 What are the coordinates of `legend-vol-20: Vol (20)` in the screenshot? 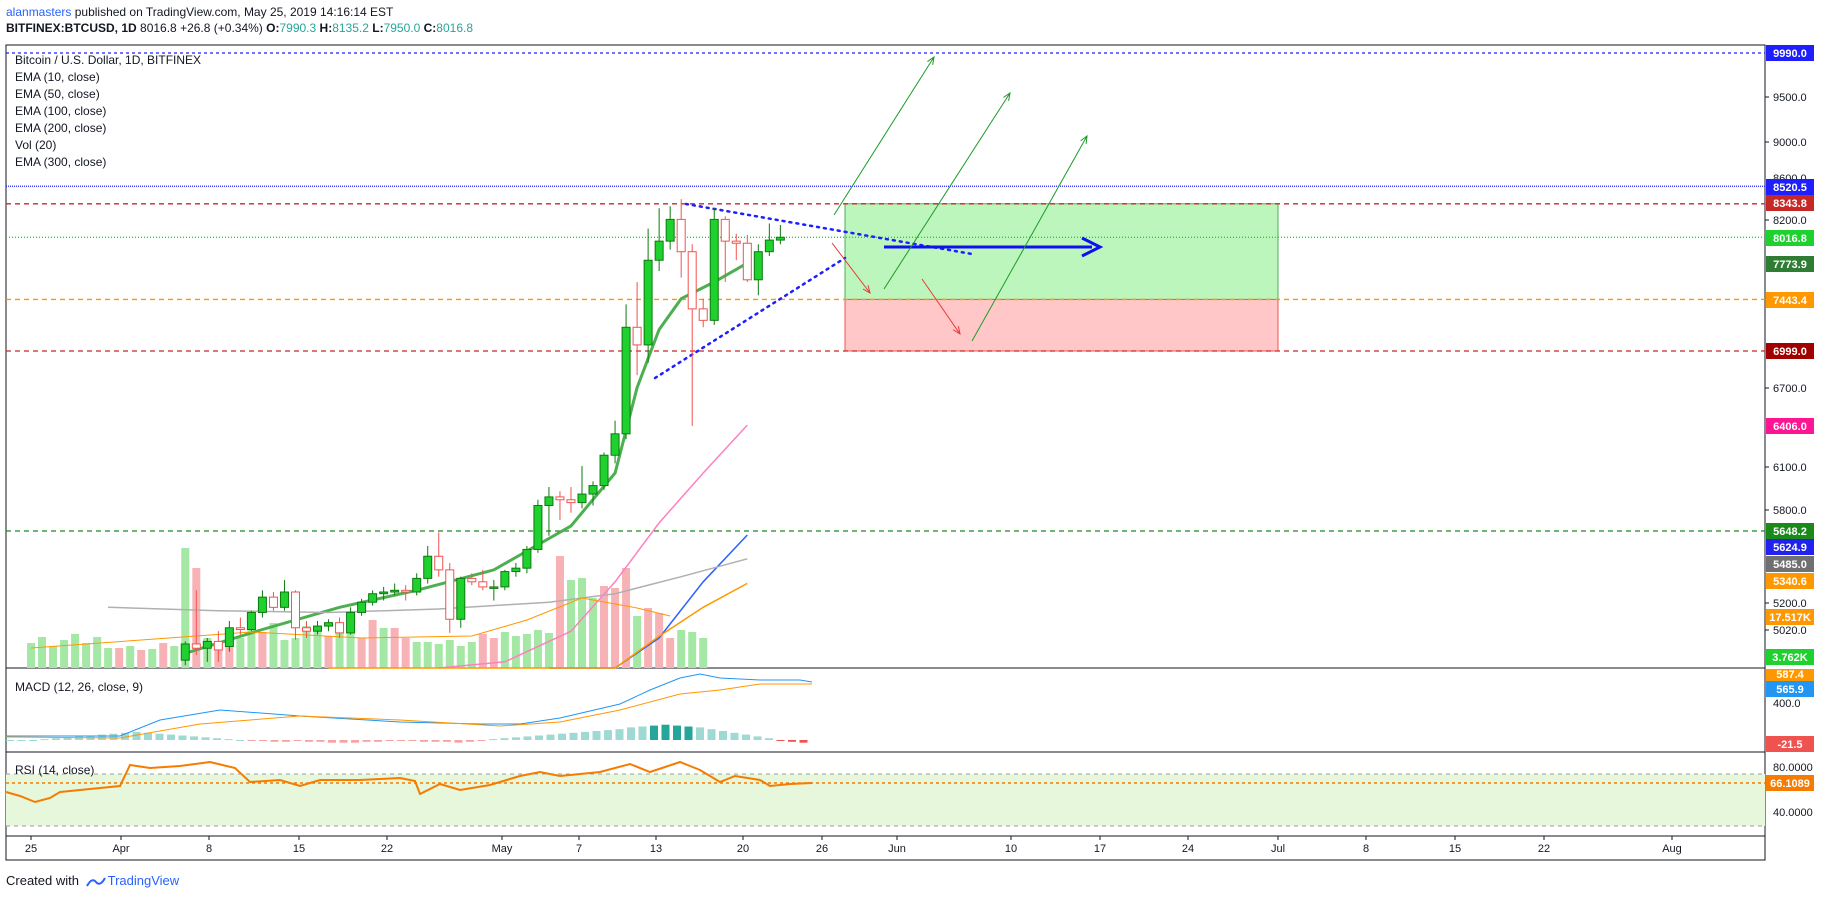 It's located at (35, 145).